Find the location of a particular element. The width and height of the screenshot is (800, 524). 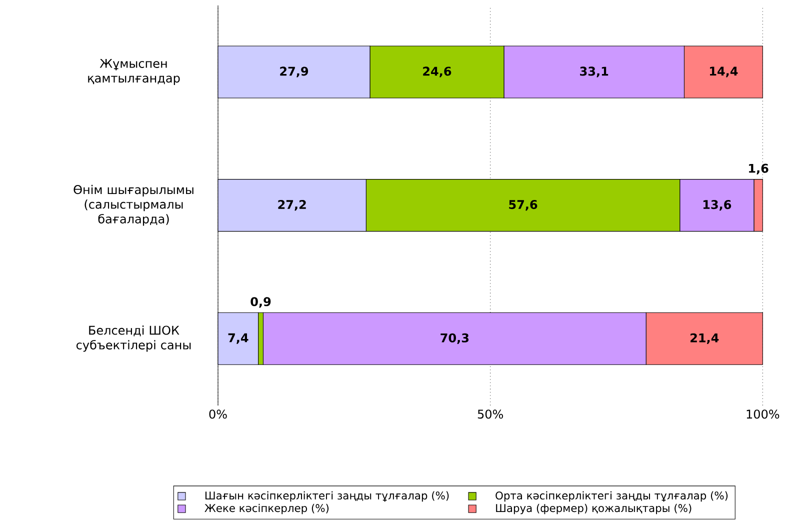

data-label: 21,4 is located at coordinates (704, 338).